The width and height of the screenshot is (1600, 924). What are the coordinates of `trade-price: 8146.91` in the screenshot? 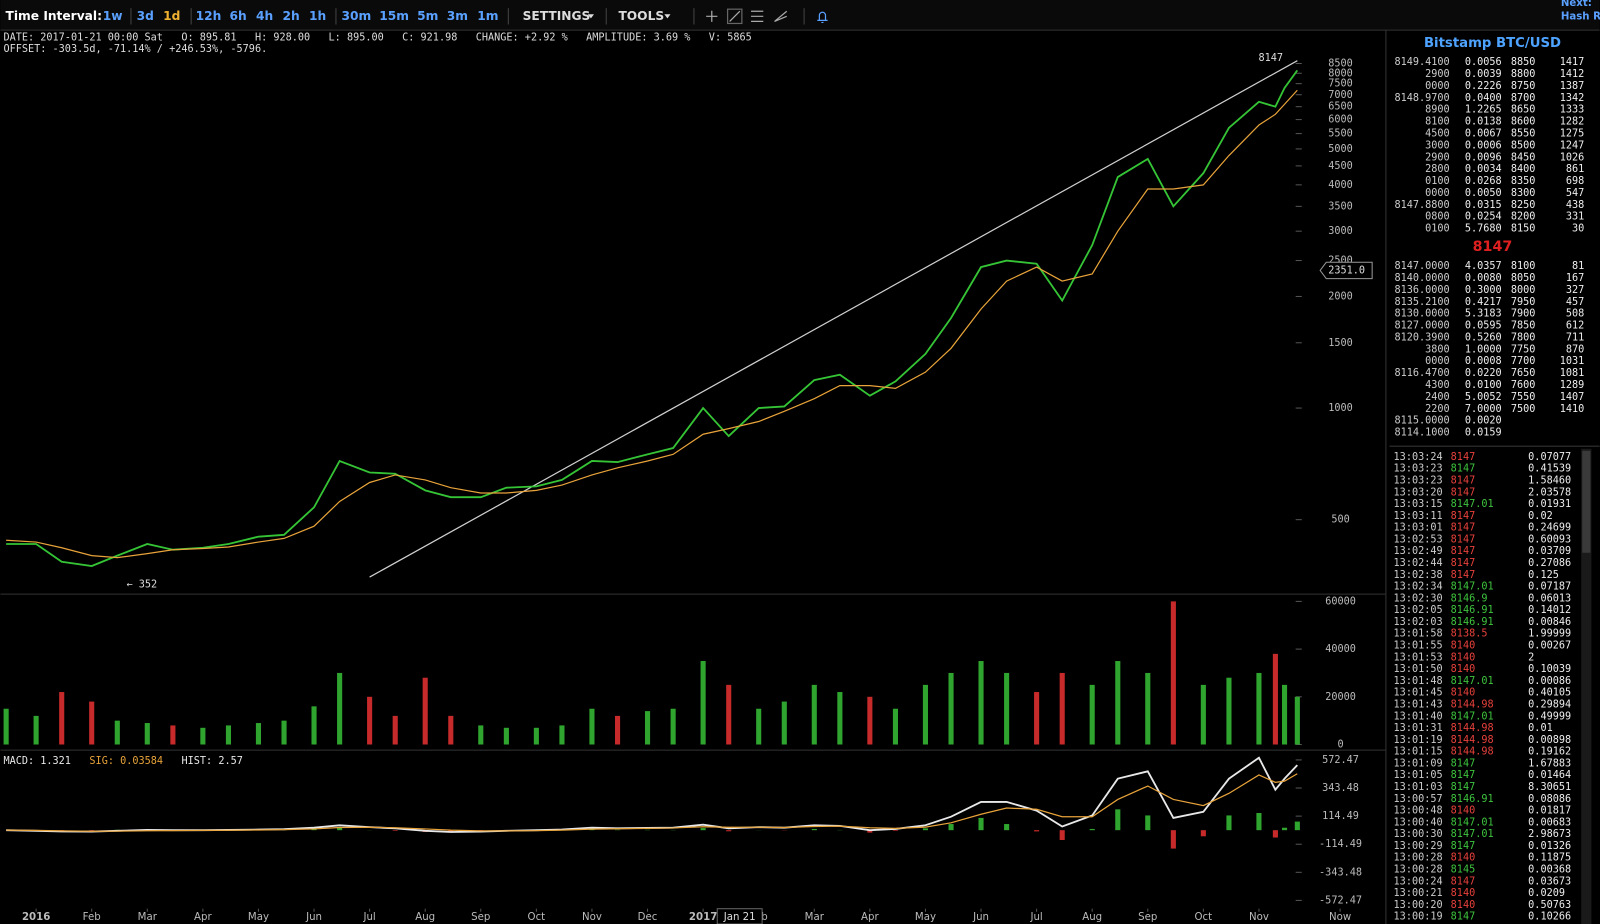 It's located at (1472, 610).